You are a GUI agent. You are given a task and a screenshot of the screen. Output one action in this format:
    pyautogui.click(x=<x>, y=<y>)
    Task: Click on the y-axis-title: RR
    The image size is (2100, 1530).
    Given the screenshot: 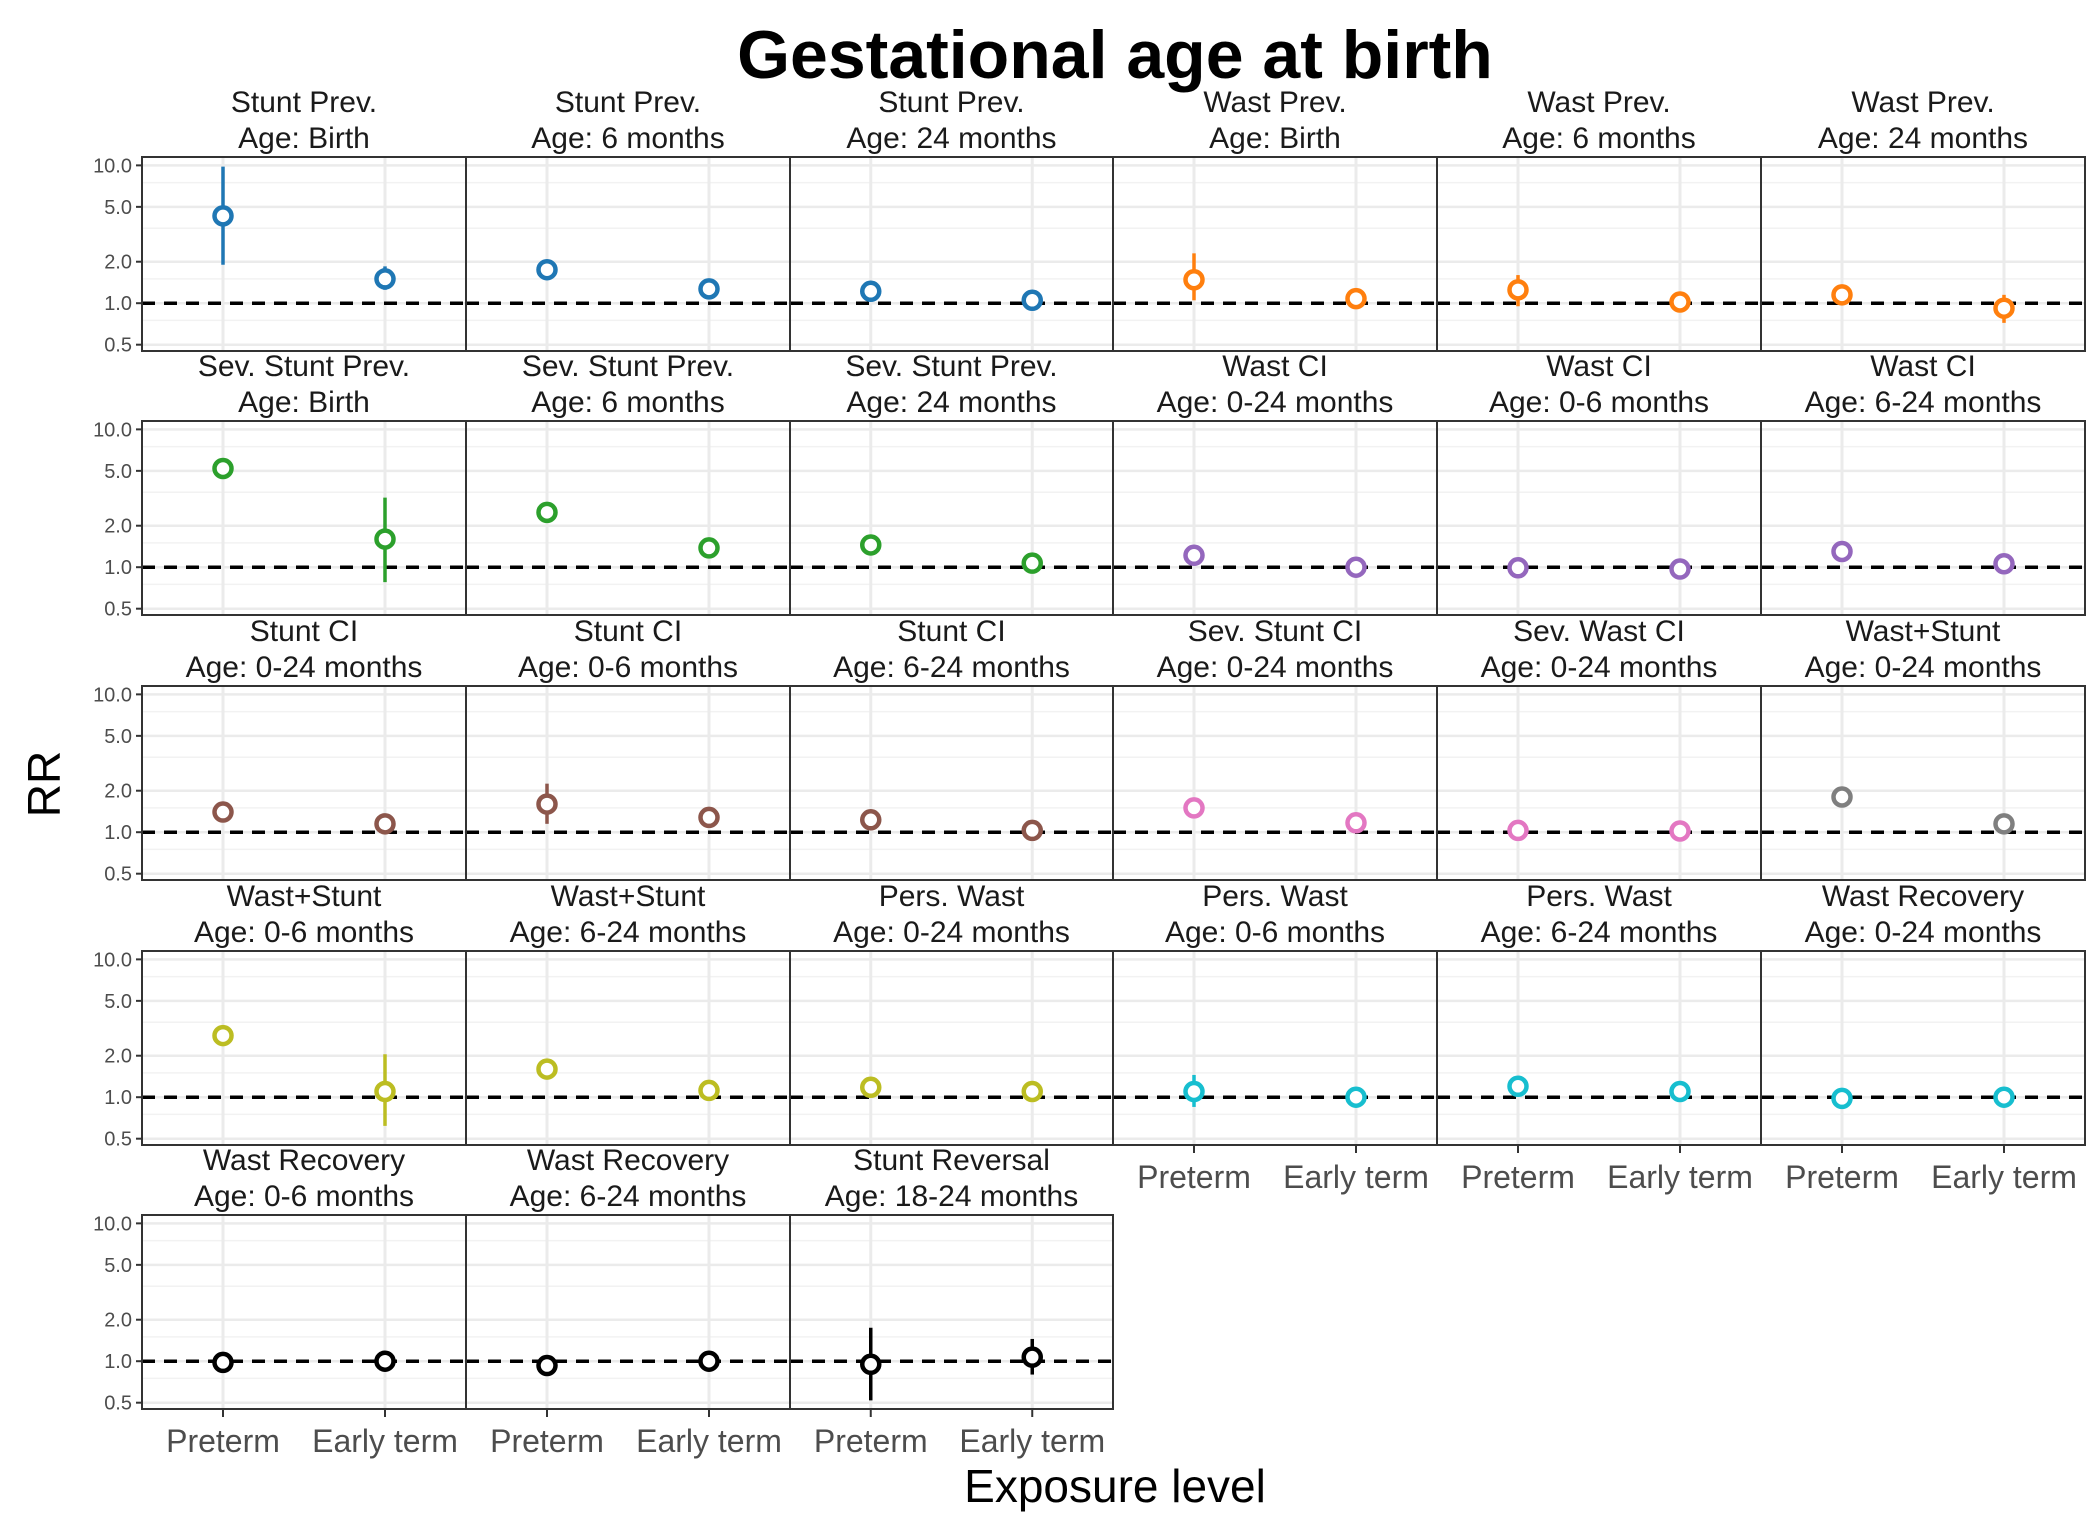 What is the action you would take?
    pyautogui.click(x=44, y=784)
    